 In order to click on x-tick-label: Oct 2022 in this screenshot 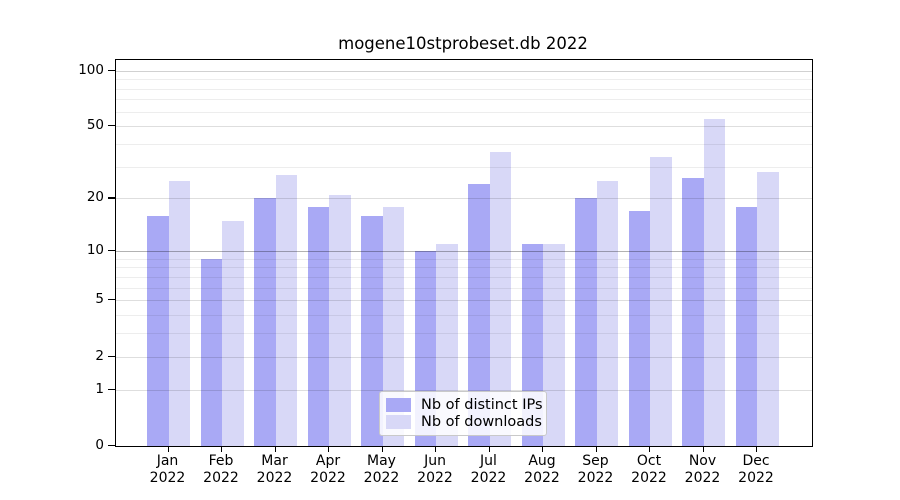, I will do `click(649, 469)`.